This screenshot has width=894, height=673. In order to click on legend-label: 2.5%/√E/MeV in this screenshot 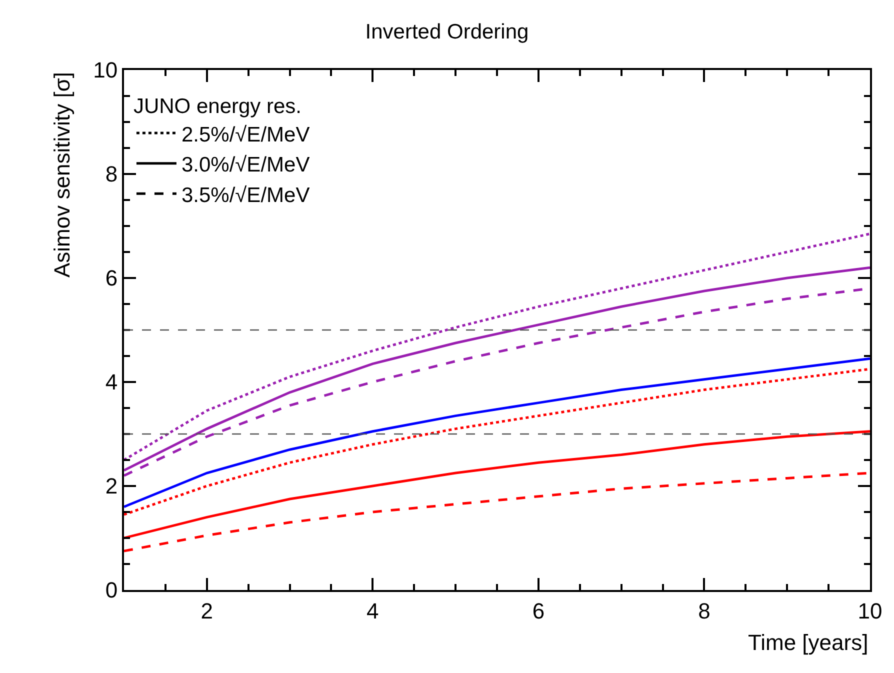, I will do `click(245, 134)`.